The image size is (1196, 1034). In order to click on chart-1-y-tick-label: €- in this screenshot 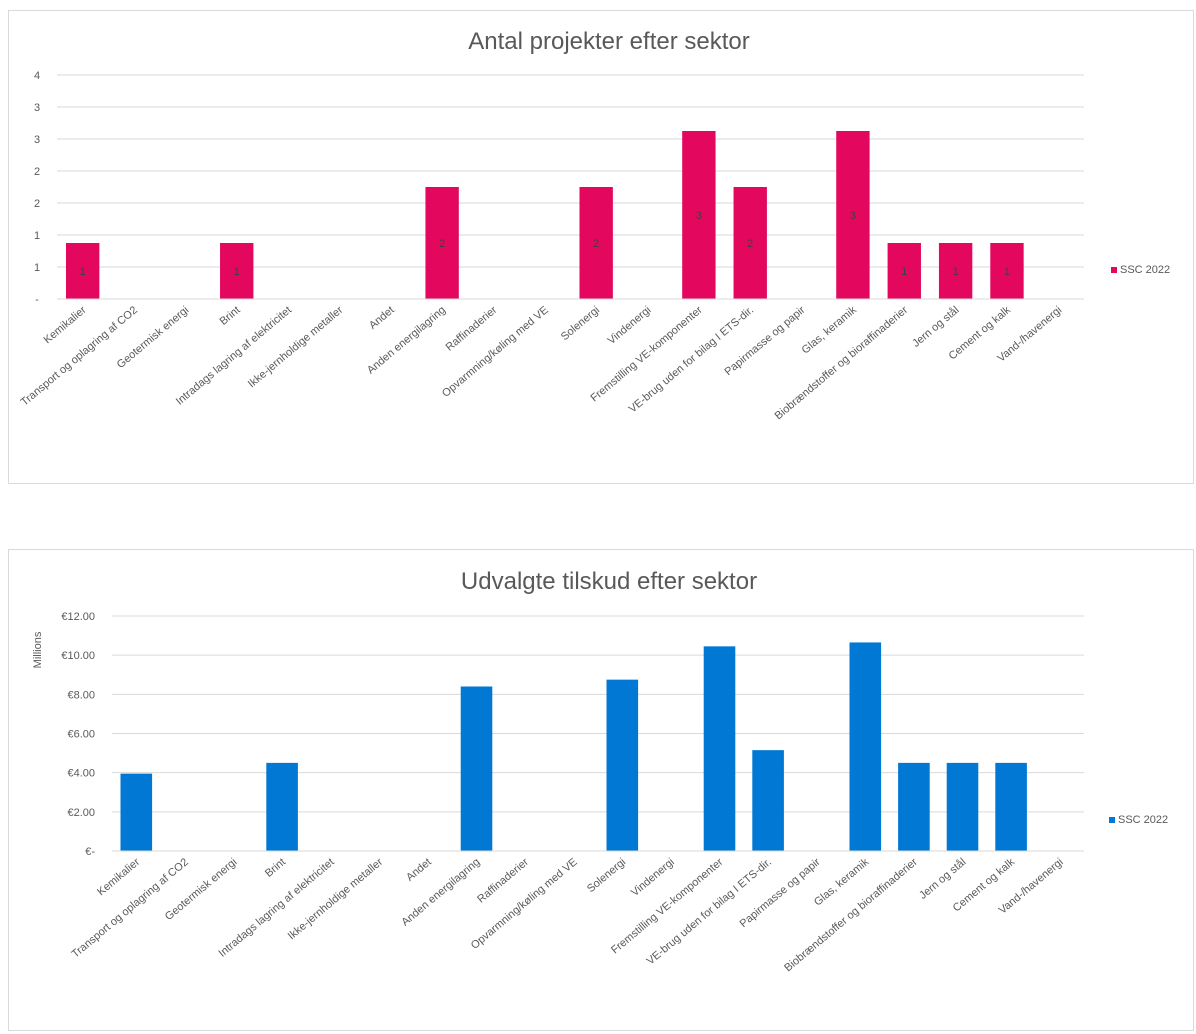, I will do `click(90, 852)`.